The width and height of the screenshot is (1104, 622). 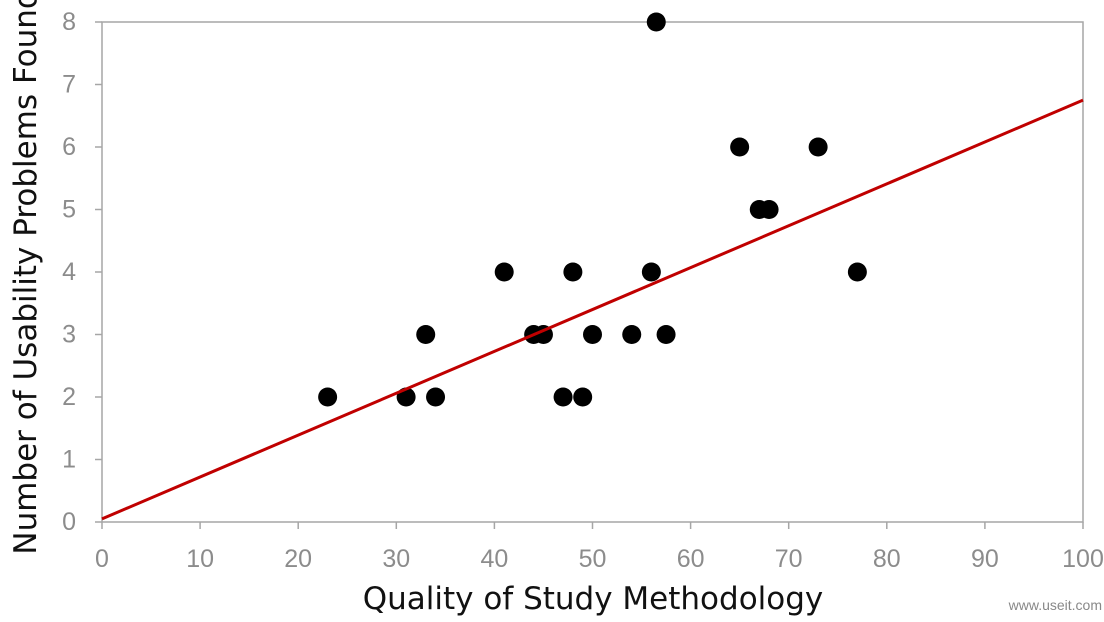 I want to click on x-axis-title: Quality of Study Methodology, so click(x=593, y=599).